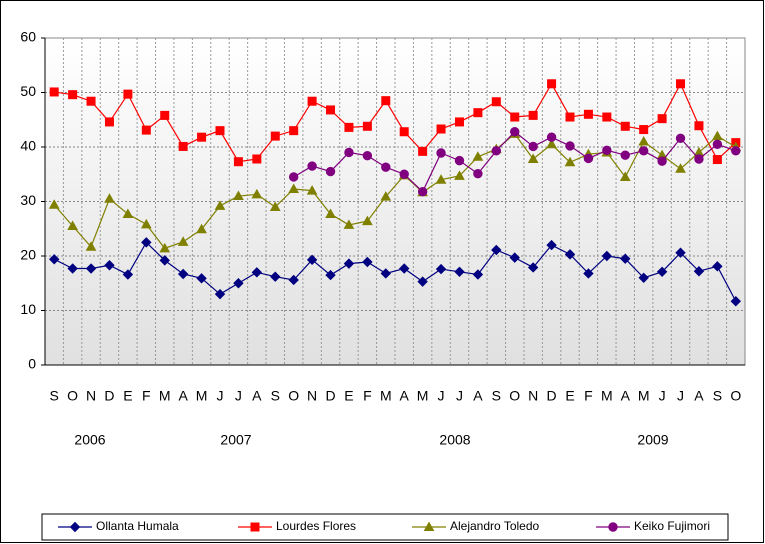 The width and height of the screenshot is (765, 544). I want to click on x-tick-label: F, so click(588, 396).